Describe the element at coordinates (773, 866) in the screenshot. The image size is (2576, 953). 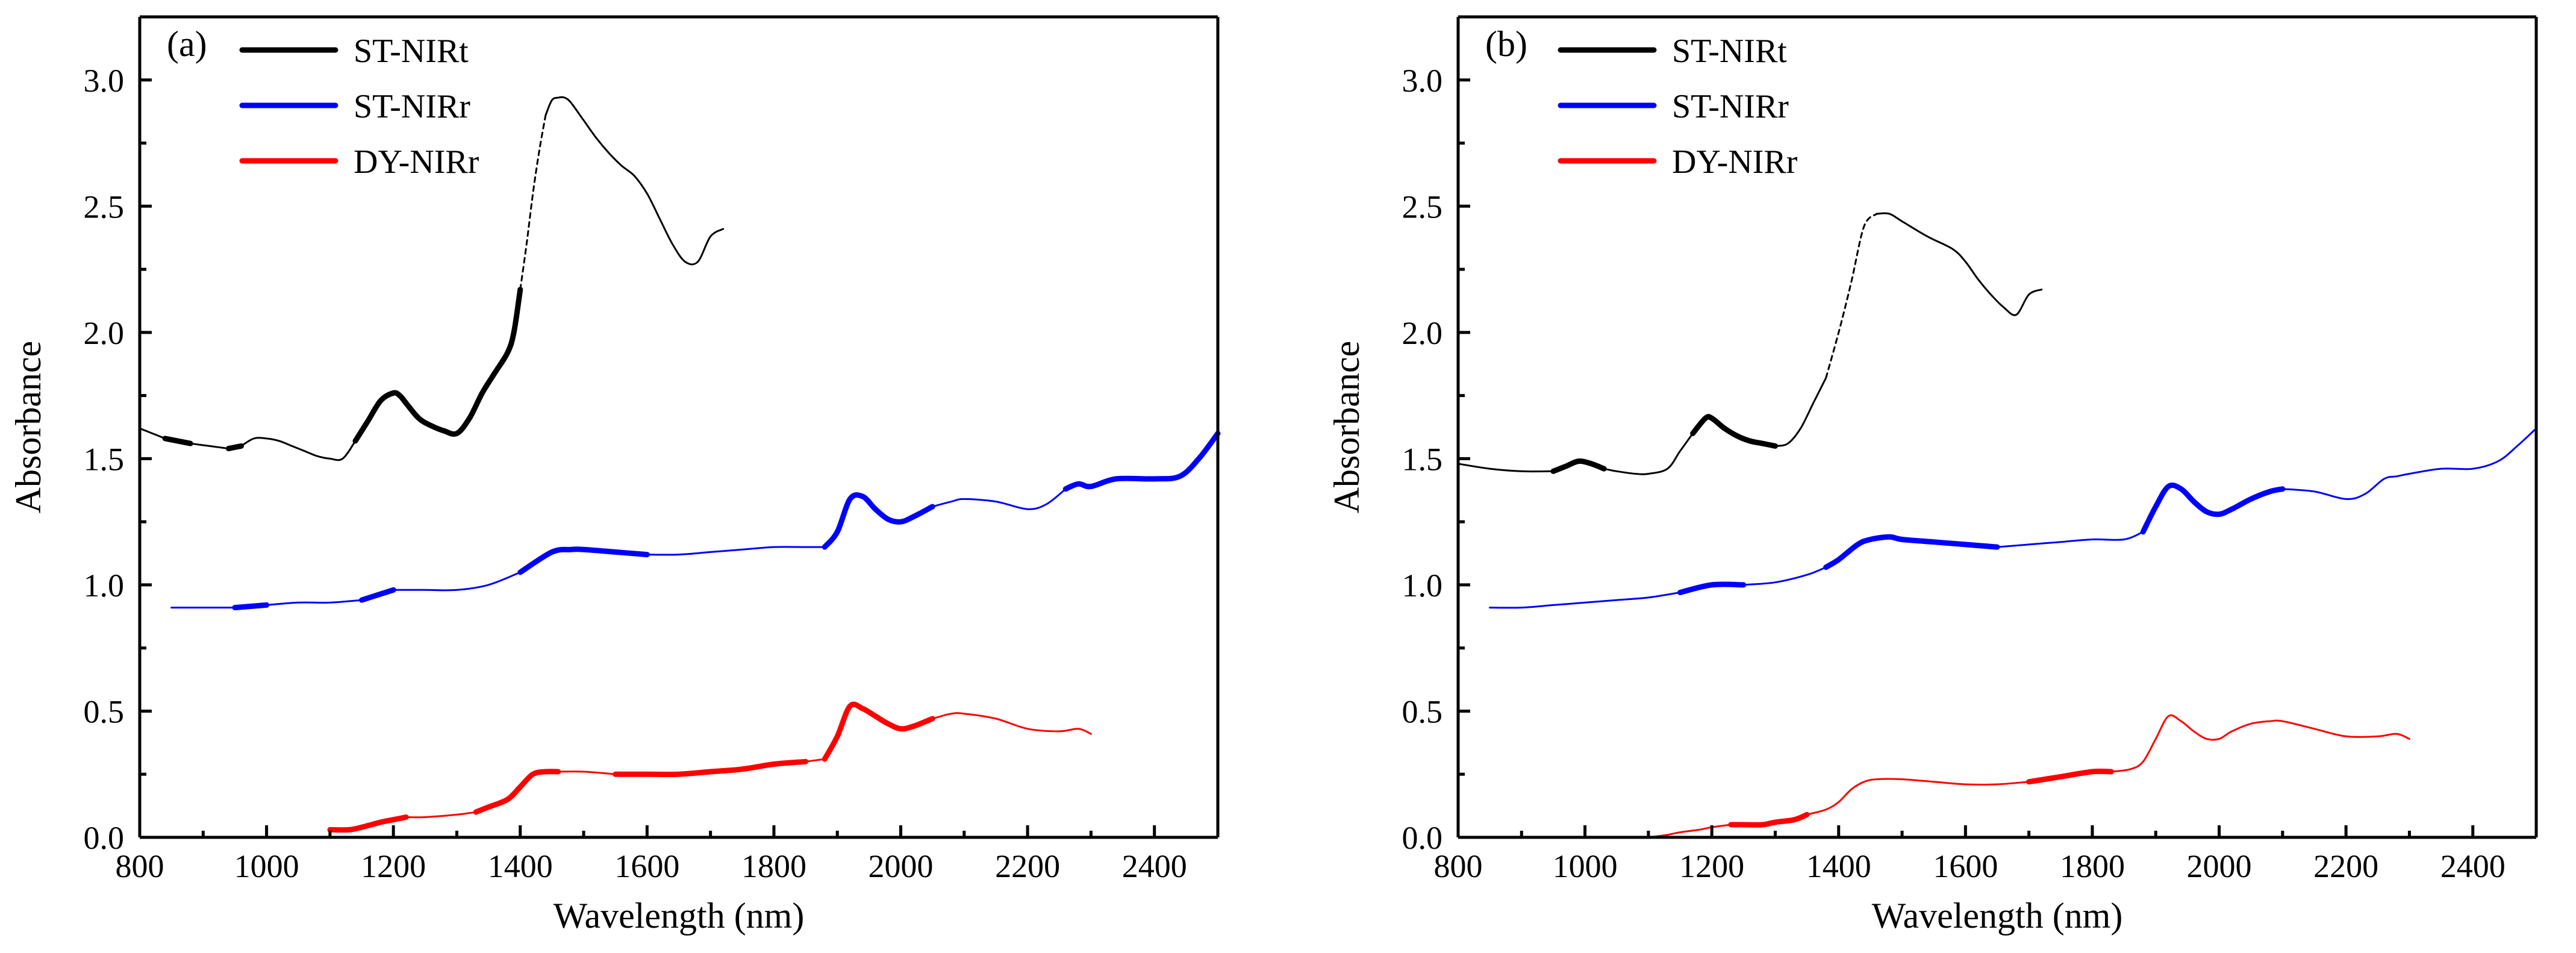
I see `x-tick-label-a: 1800` at that location.